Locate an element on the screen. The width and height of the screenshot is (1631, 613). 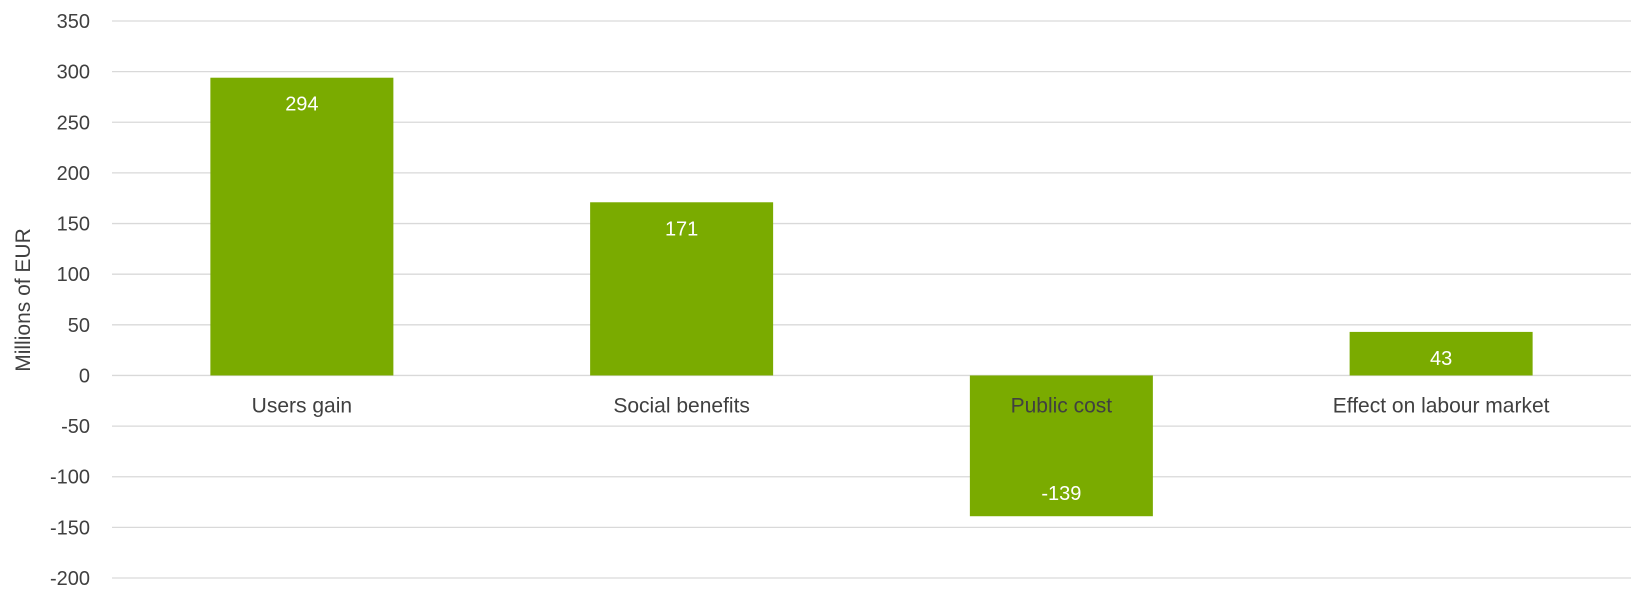
data-label: 294 is located at coordinates (301, 105).